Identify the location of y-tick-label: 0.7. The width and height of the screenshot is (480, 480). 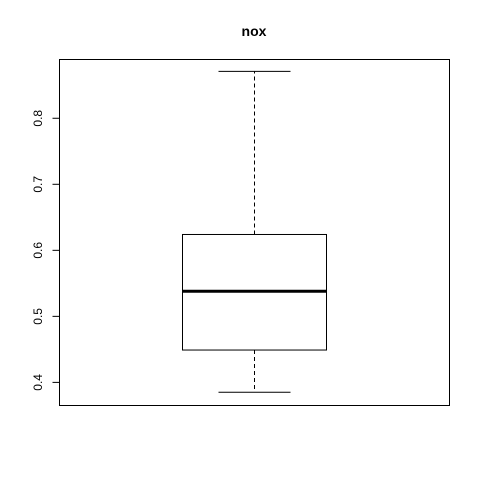
(38, 184).